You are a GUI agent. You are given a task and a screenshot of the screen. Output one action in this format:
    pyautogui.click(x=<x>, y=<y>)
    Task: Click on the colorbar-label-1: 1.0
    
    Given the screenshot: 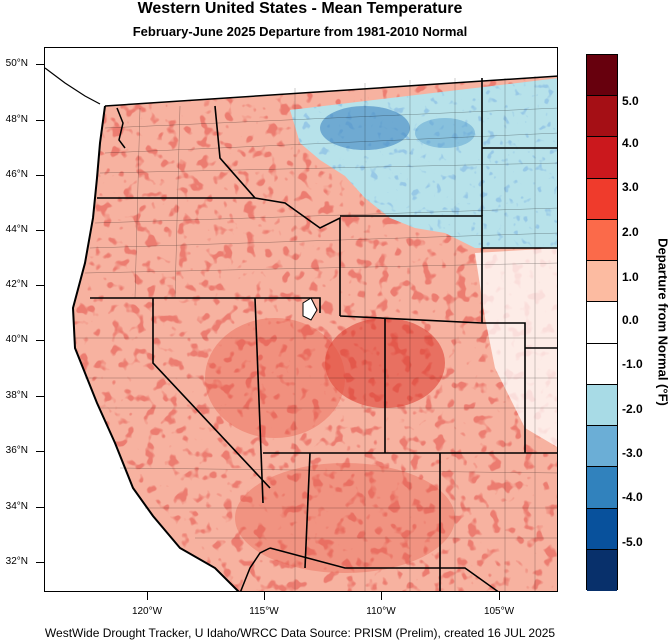 What is the action you would take?
    pyautogui.click(x=630, y=277)
    